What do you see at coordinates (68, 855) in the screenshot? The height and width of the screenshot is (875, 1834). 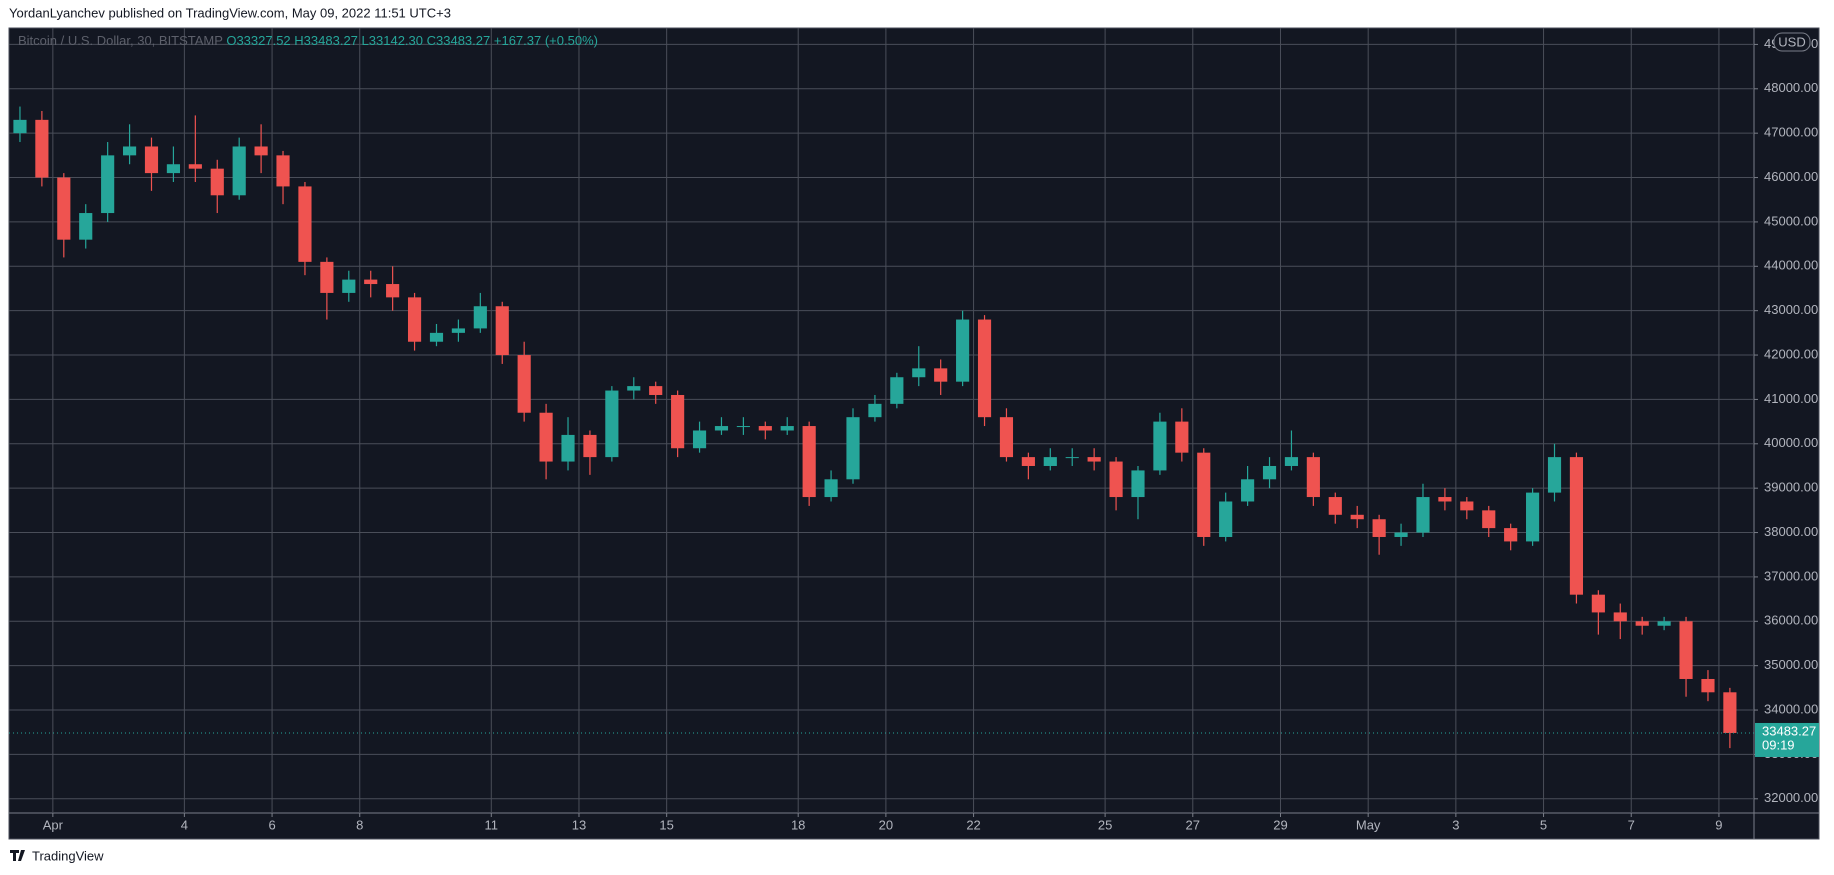 I see `brand-name: TradingView` at bounding box center [68, 855].